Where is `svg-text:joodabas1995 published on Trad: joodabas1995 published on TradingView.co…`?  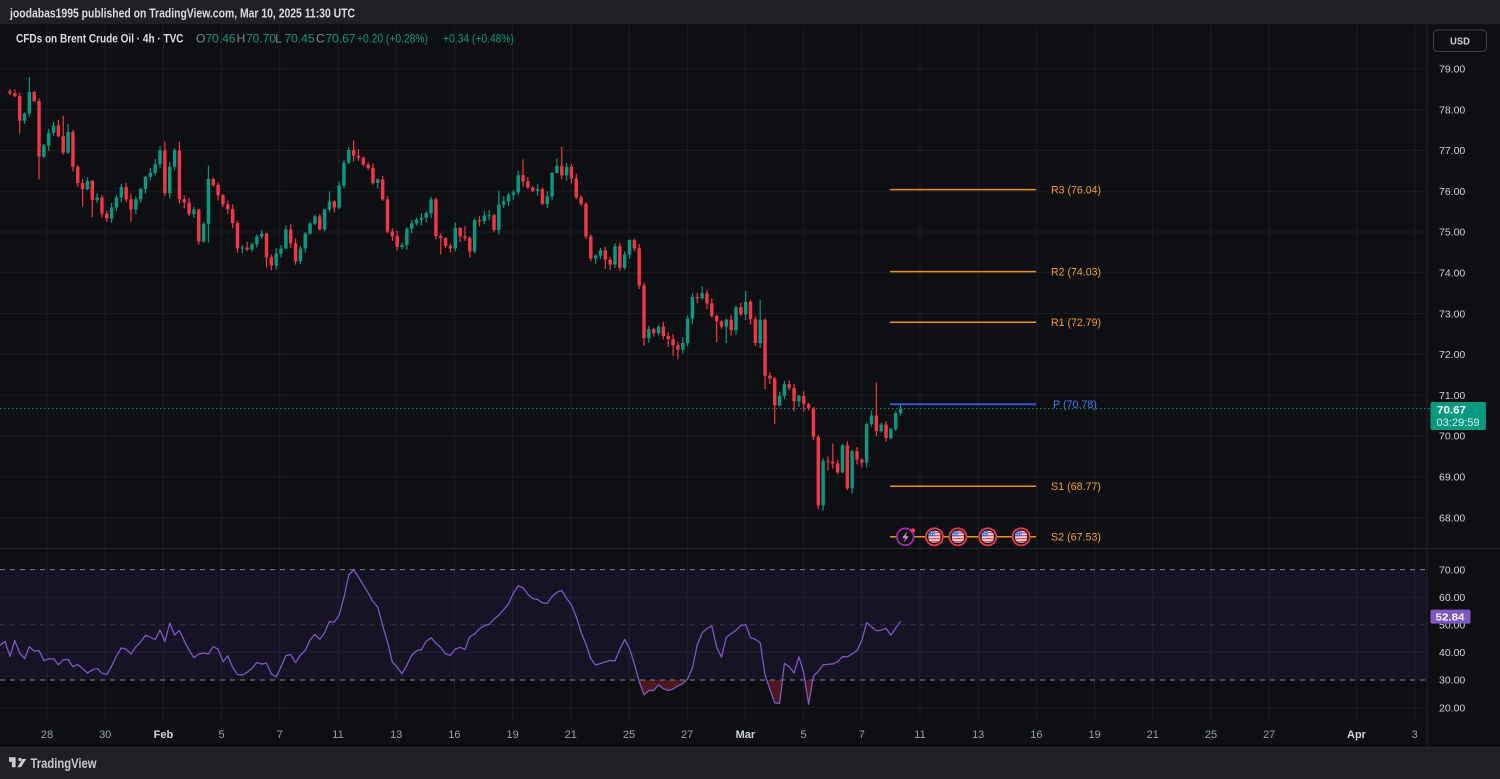 svg-text:joodabas1995 published on Trad: joodabas1995 published on TradingView.co… is located at coordinates (182, 14).